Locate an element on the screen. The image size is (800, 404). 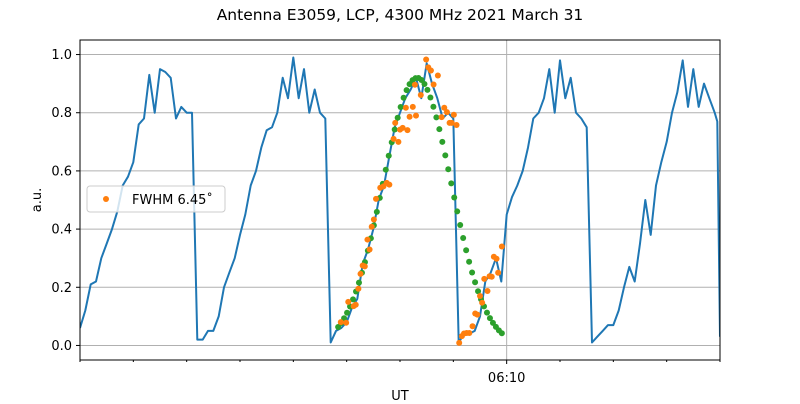
legend-box is located at coordinates (156, 199).